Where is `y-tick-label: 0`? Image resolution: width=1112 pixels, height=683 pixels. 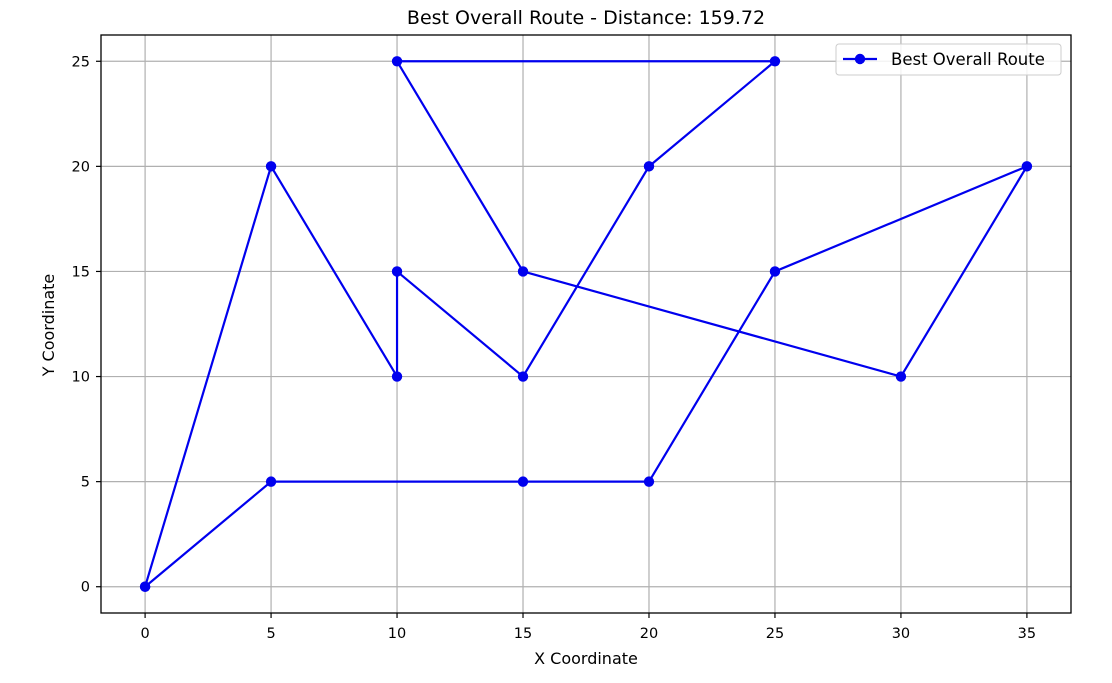
y-tick-label: 0 is located at coordinates (85, 588).